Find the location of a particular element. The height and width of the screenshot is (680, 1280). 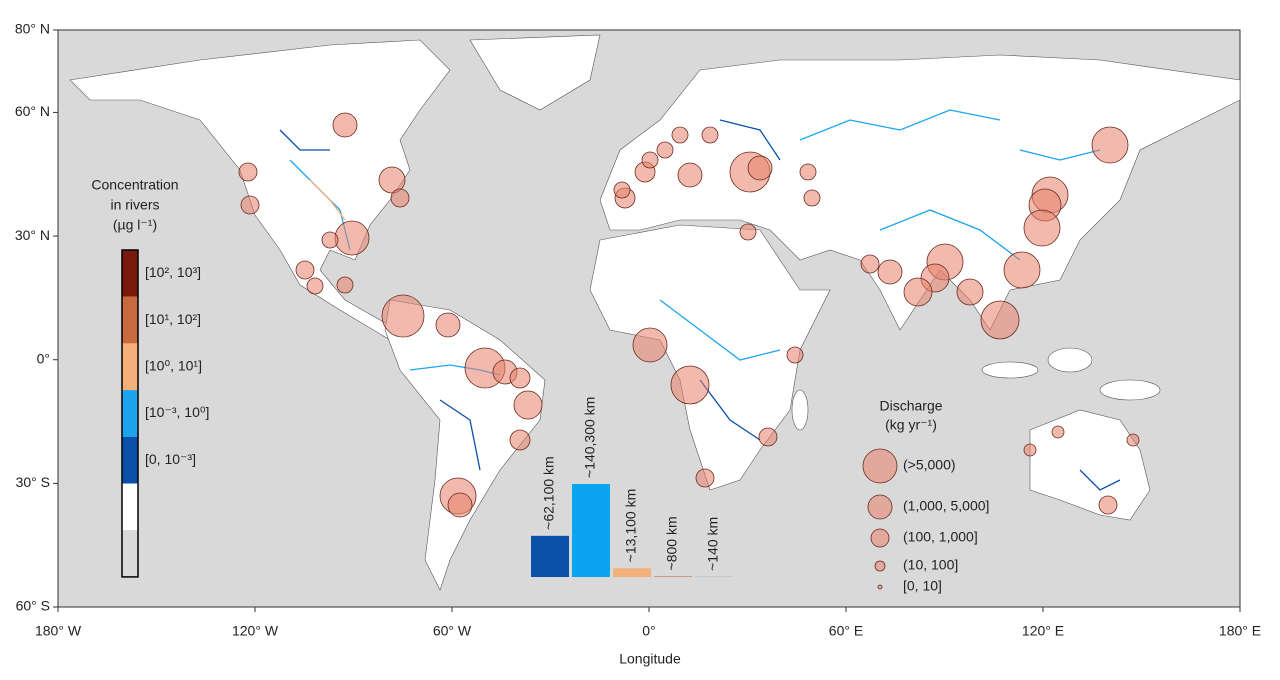

y-tick-label: 60° S is located at coordinates (33, 606).